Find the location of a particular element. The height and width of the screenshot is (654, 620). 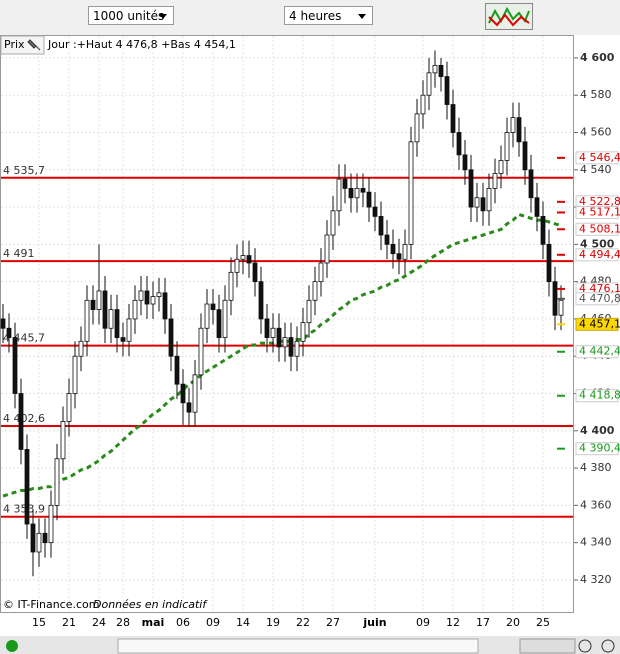

y-tick-label: 4 400 is located at coordinates (597, 430).